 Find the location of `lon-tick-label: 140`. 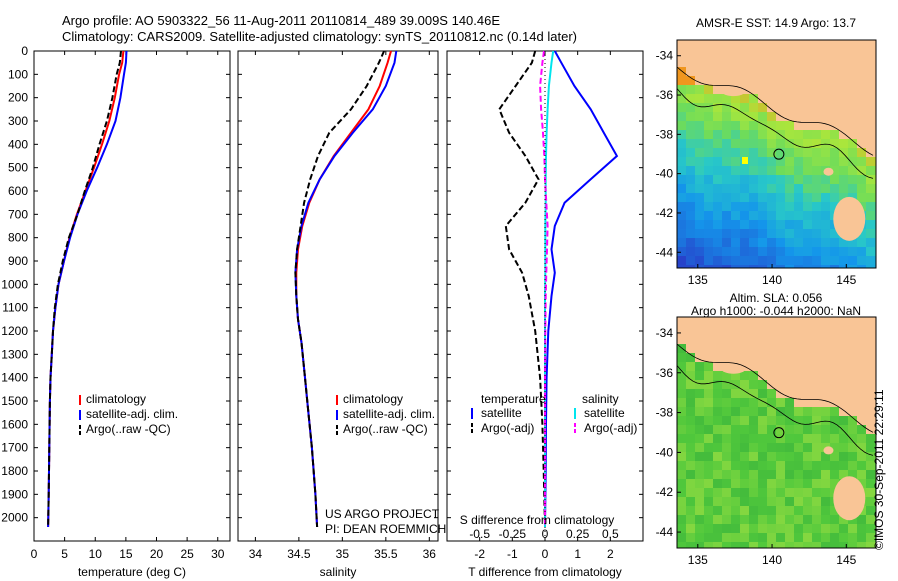

lon-tick-label: 140 is located at coordinates (772, 280).